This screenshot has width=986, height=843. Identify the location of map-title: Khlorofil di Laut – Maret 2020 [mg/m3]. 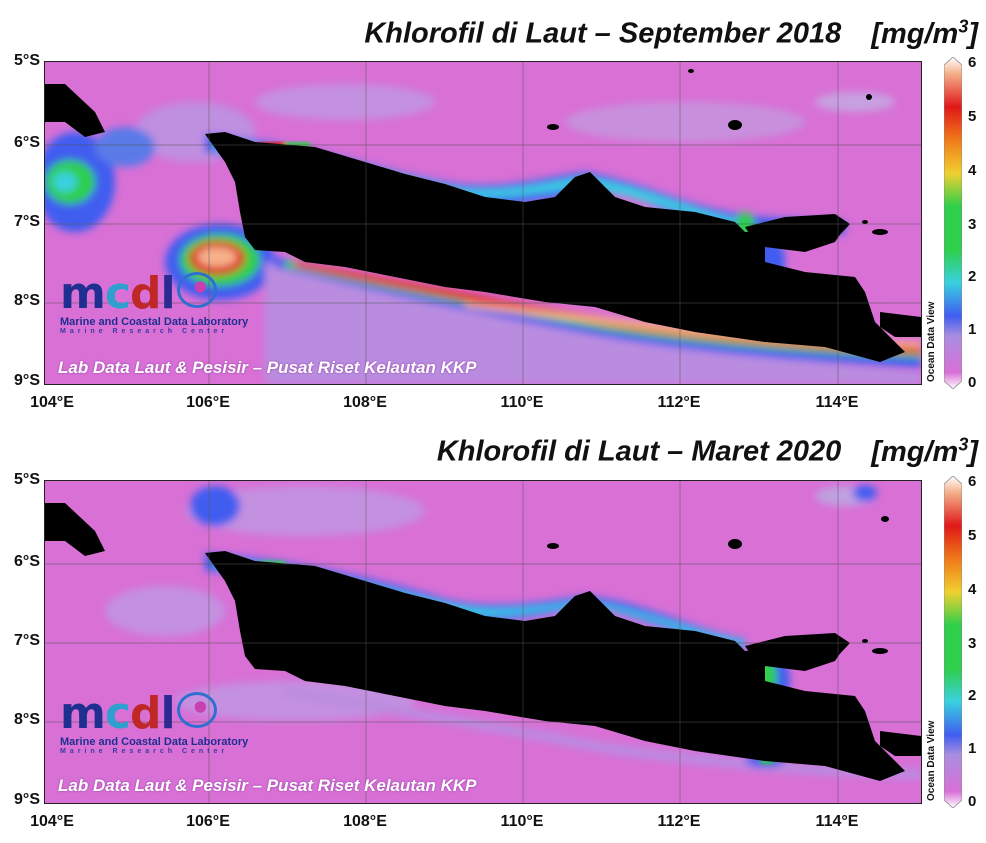
(707, 451).